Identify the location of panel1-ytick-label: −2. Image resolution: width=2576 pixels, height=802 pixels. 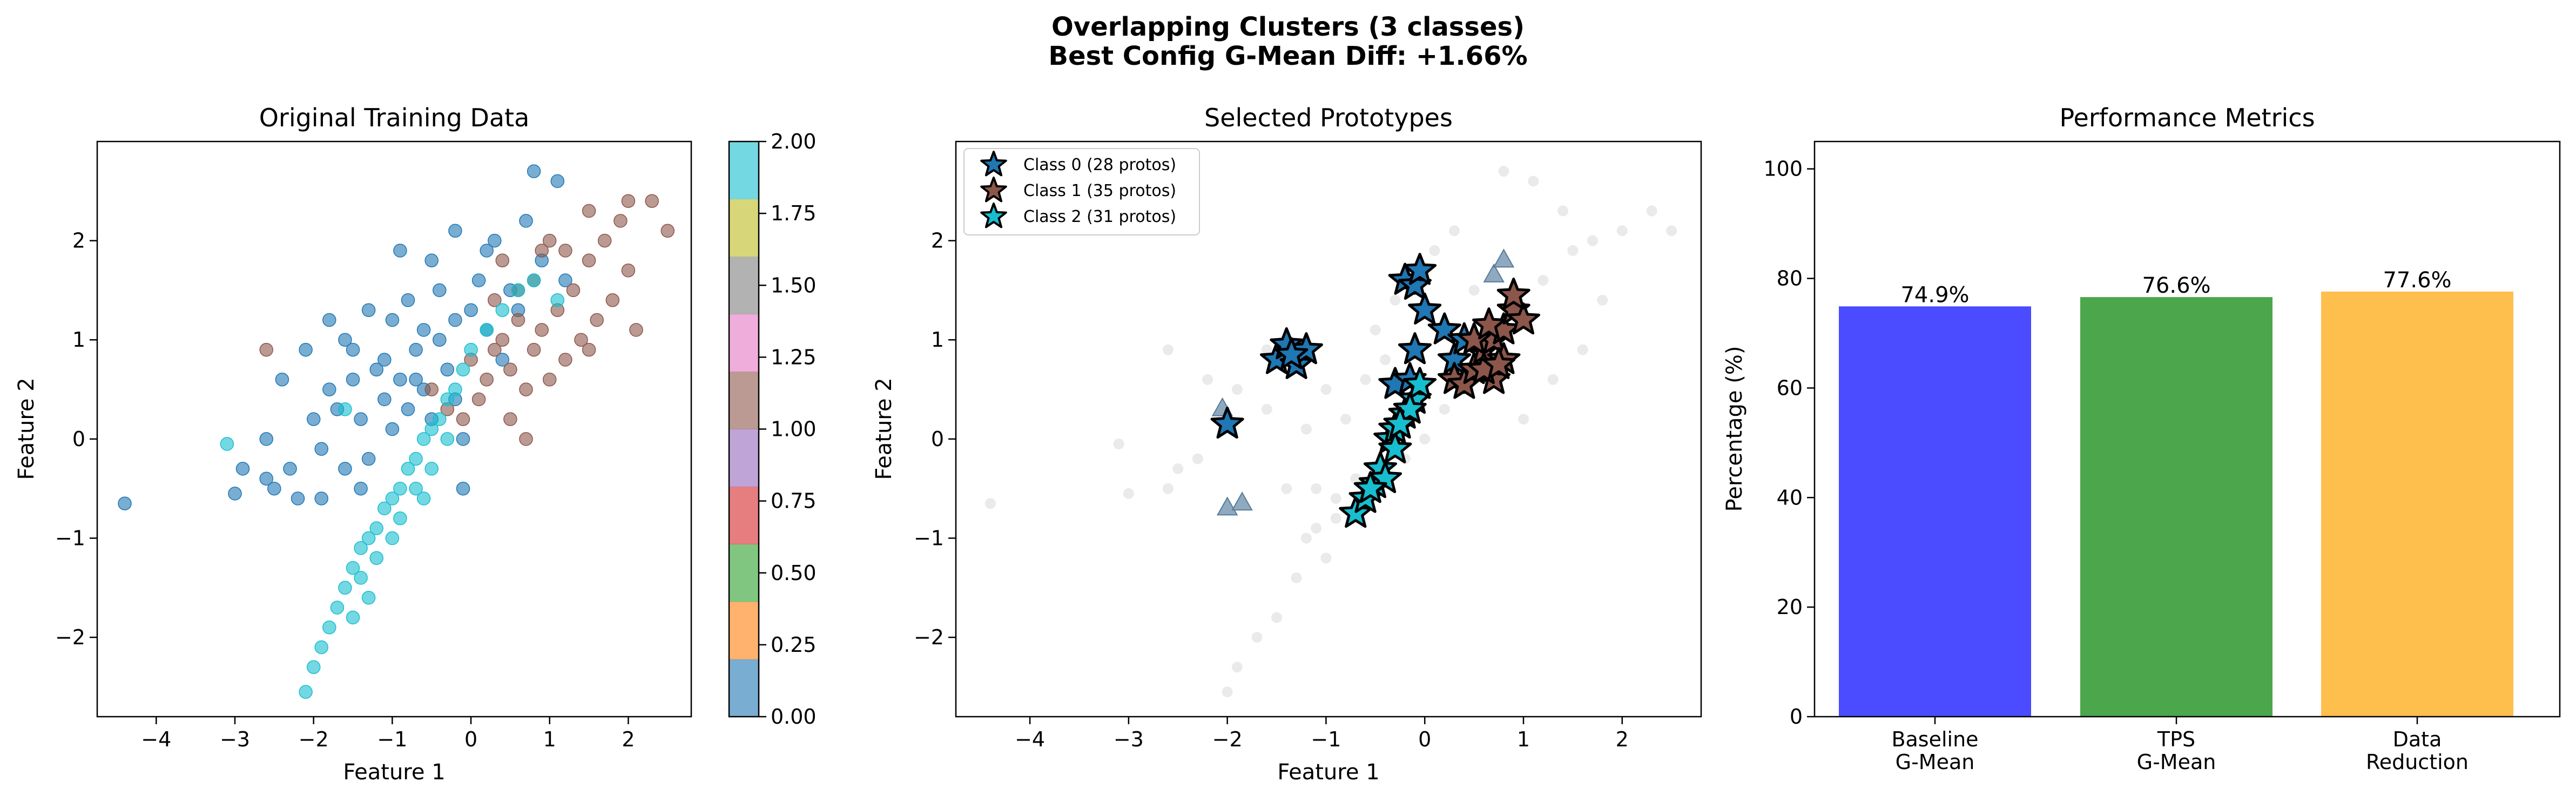
(70, 637).